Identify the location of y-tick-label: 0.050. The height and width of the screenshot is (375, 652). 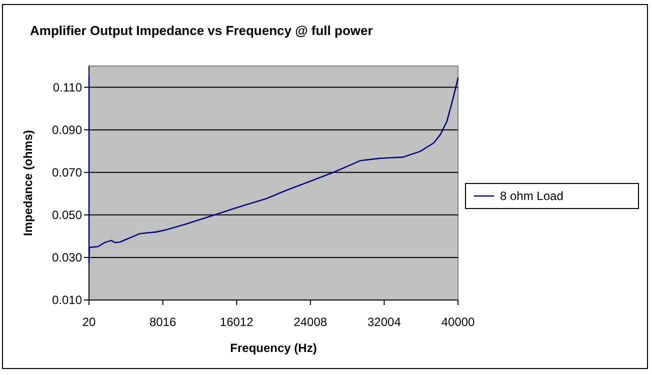
(67, 215).